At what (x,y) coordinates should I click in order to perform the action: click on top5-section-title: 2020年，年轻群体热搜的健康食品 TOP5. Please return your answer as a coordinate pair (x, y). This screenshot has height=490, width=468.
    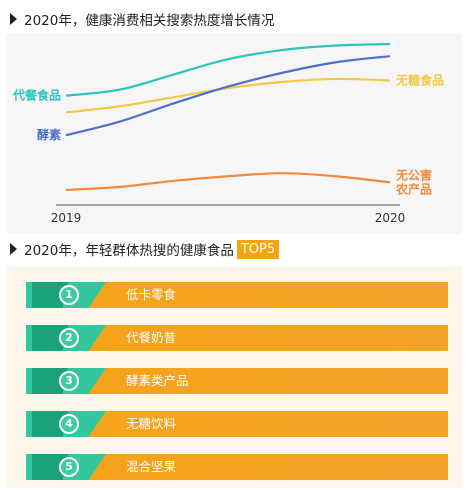
    Looking at the image, I should click on (145, 249).